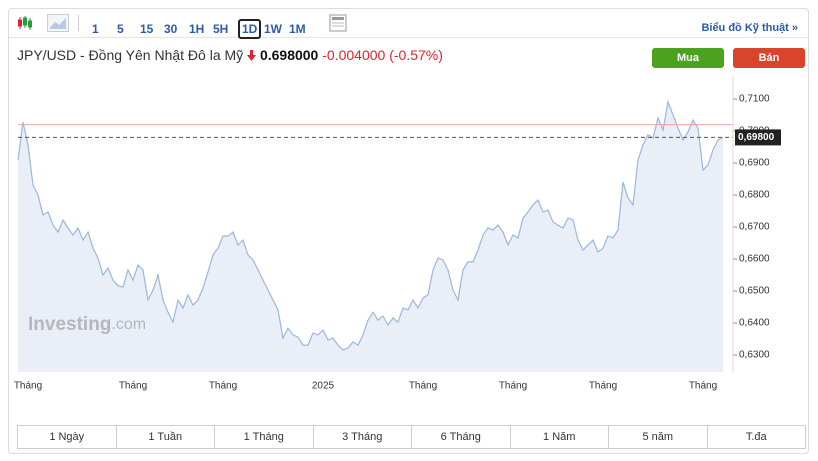 The image size is (818, 461). I want to click on change: -0.004000, so click(354, 55).